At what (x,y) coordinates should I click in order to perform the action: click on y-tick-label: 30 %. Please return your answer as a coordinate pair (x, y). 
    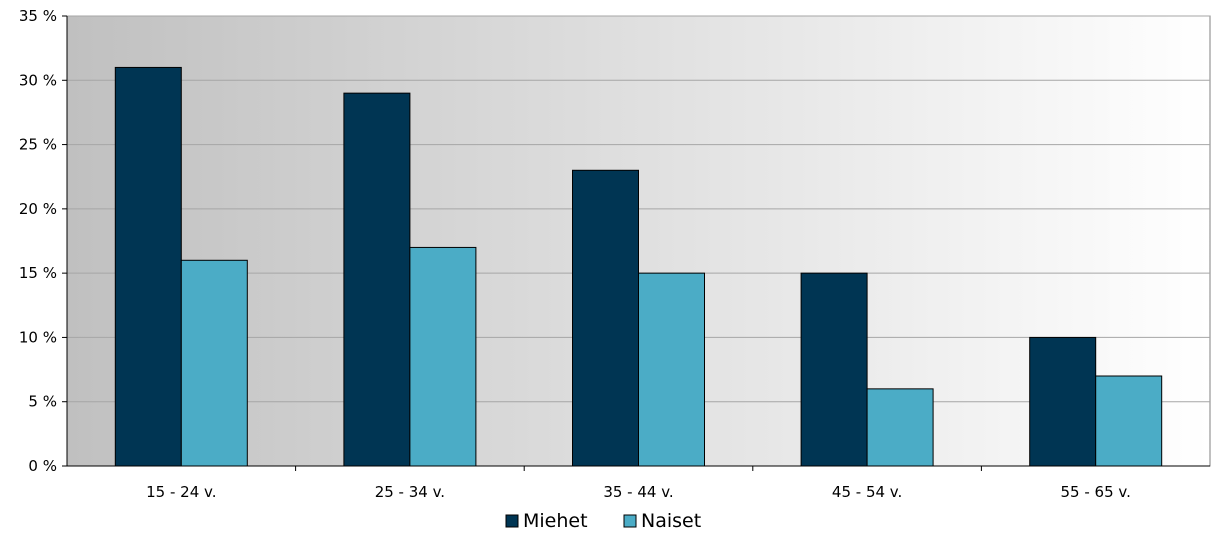
    Looking at the image, I should click on (38, 80).